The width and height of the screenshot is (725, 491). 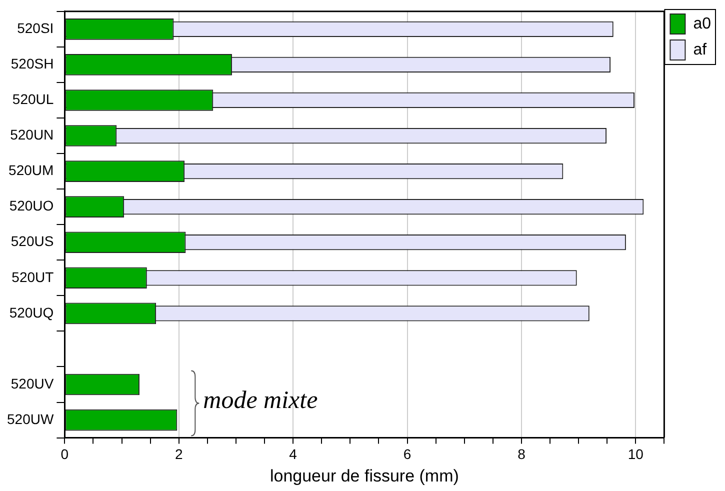 What do you see at coordinates (33, 276) in the screenshot?
I see `y-tick-label: 520UT` at bounding box center [33, 276].